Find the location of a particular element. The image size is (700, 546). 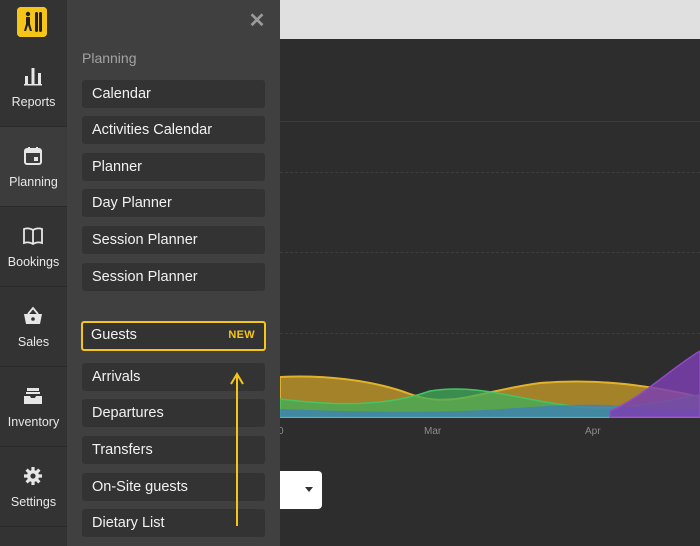

top-bar is located at coordinates (490, 19).